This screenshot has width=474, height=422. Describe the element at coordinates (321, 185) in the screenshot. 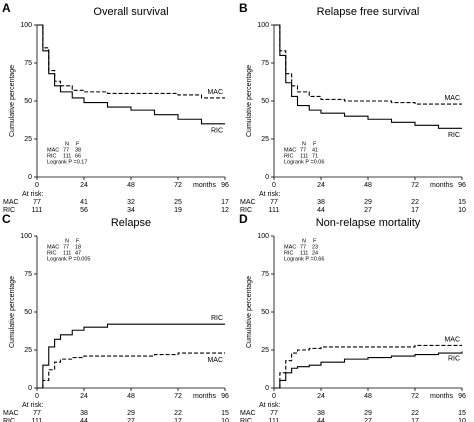

I see `x-tick-label: 24` at that location.